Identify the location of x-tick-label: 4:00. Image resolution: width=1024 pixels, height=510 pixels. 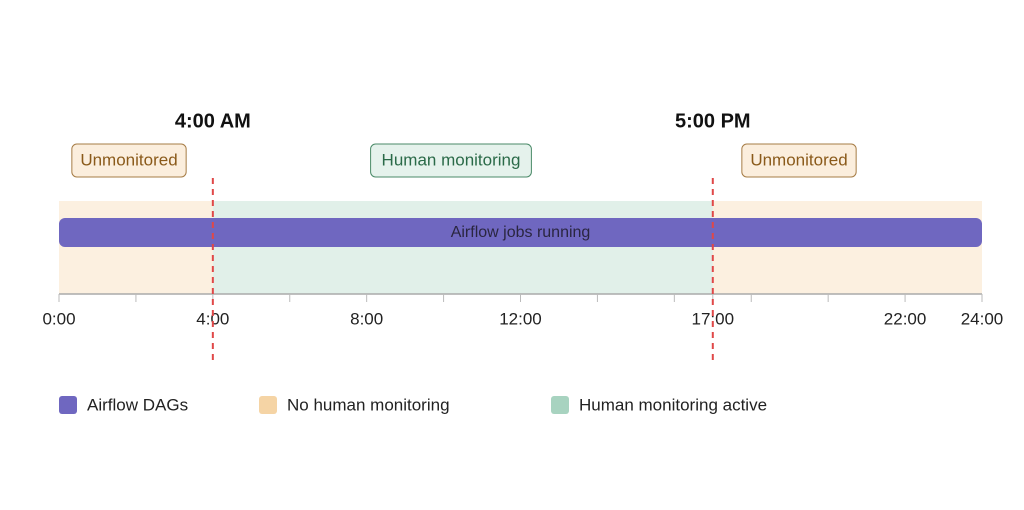
(212, 318).